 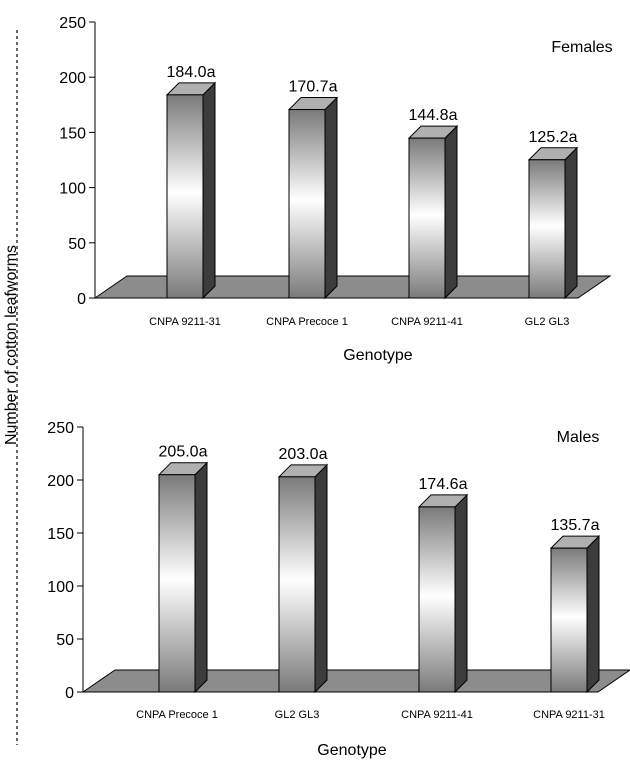 I want to click on bar-1: 205.0a CNPA Precoce 1, so click(x=177, y=582).